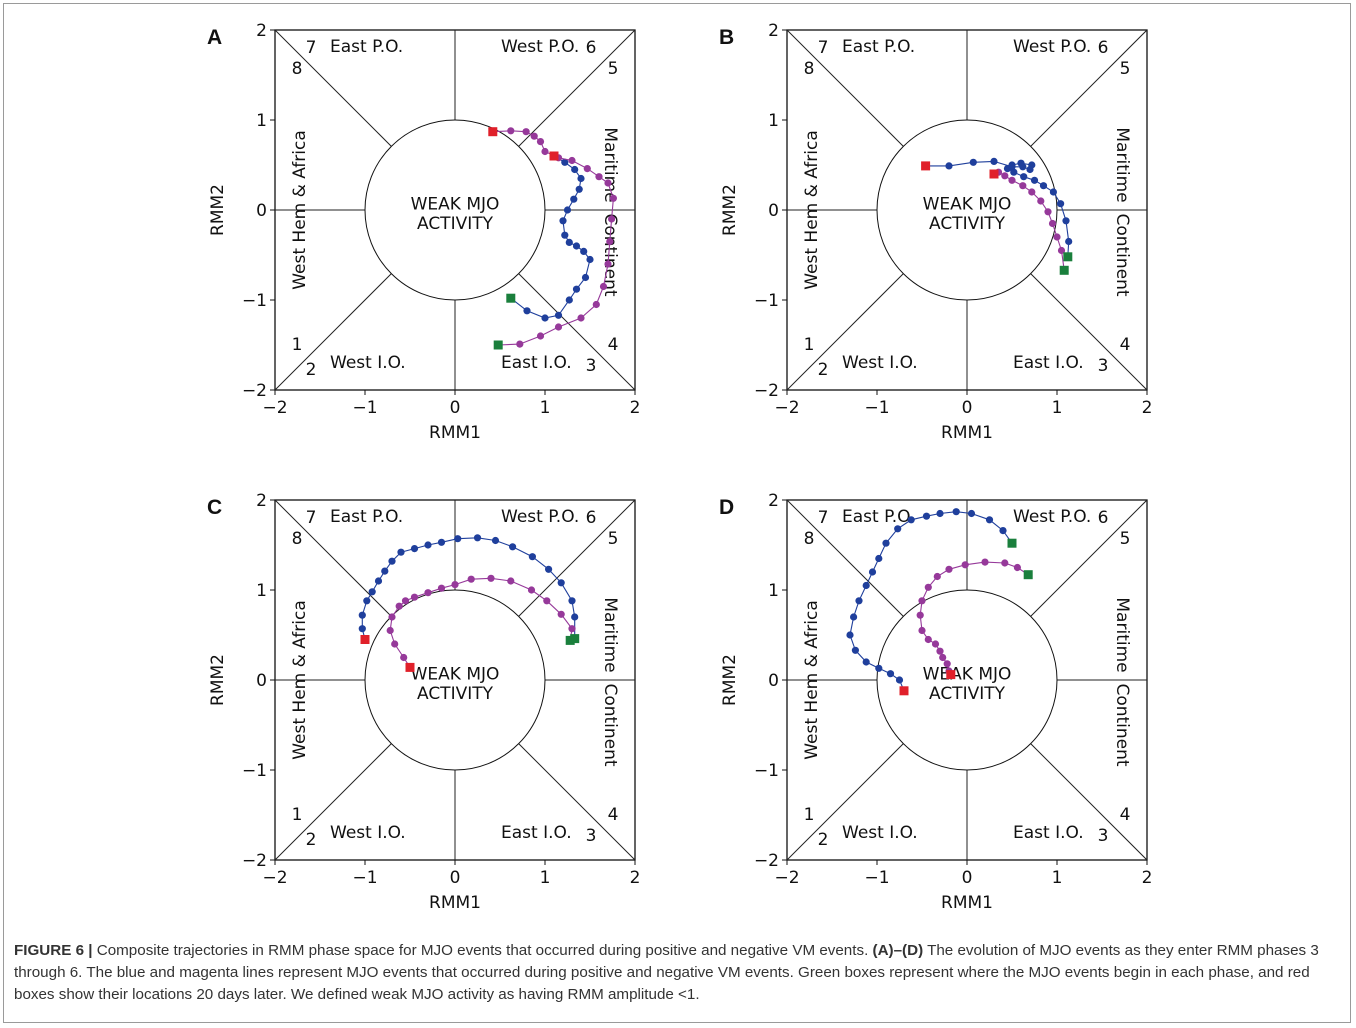 The height and width of the screenshot is (1028, 1356). What do you see at coordinates (823, 518) in the screenshot?
I see `phase-number: 7` at bounding box center [823, 518].